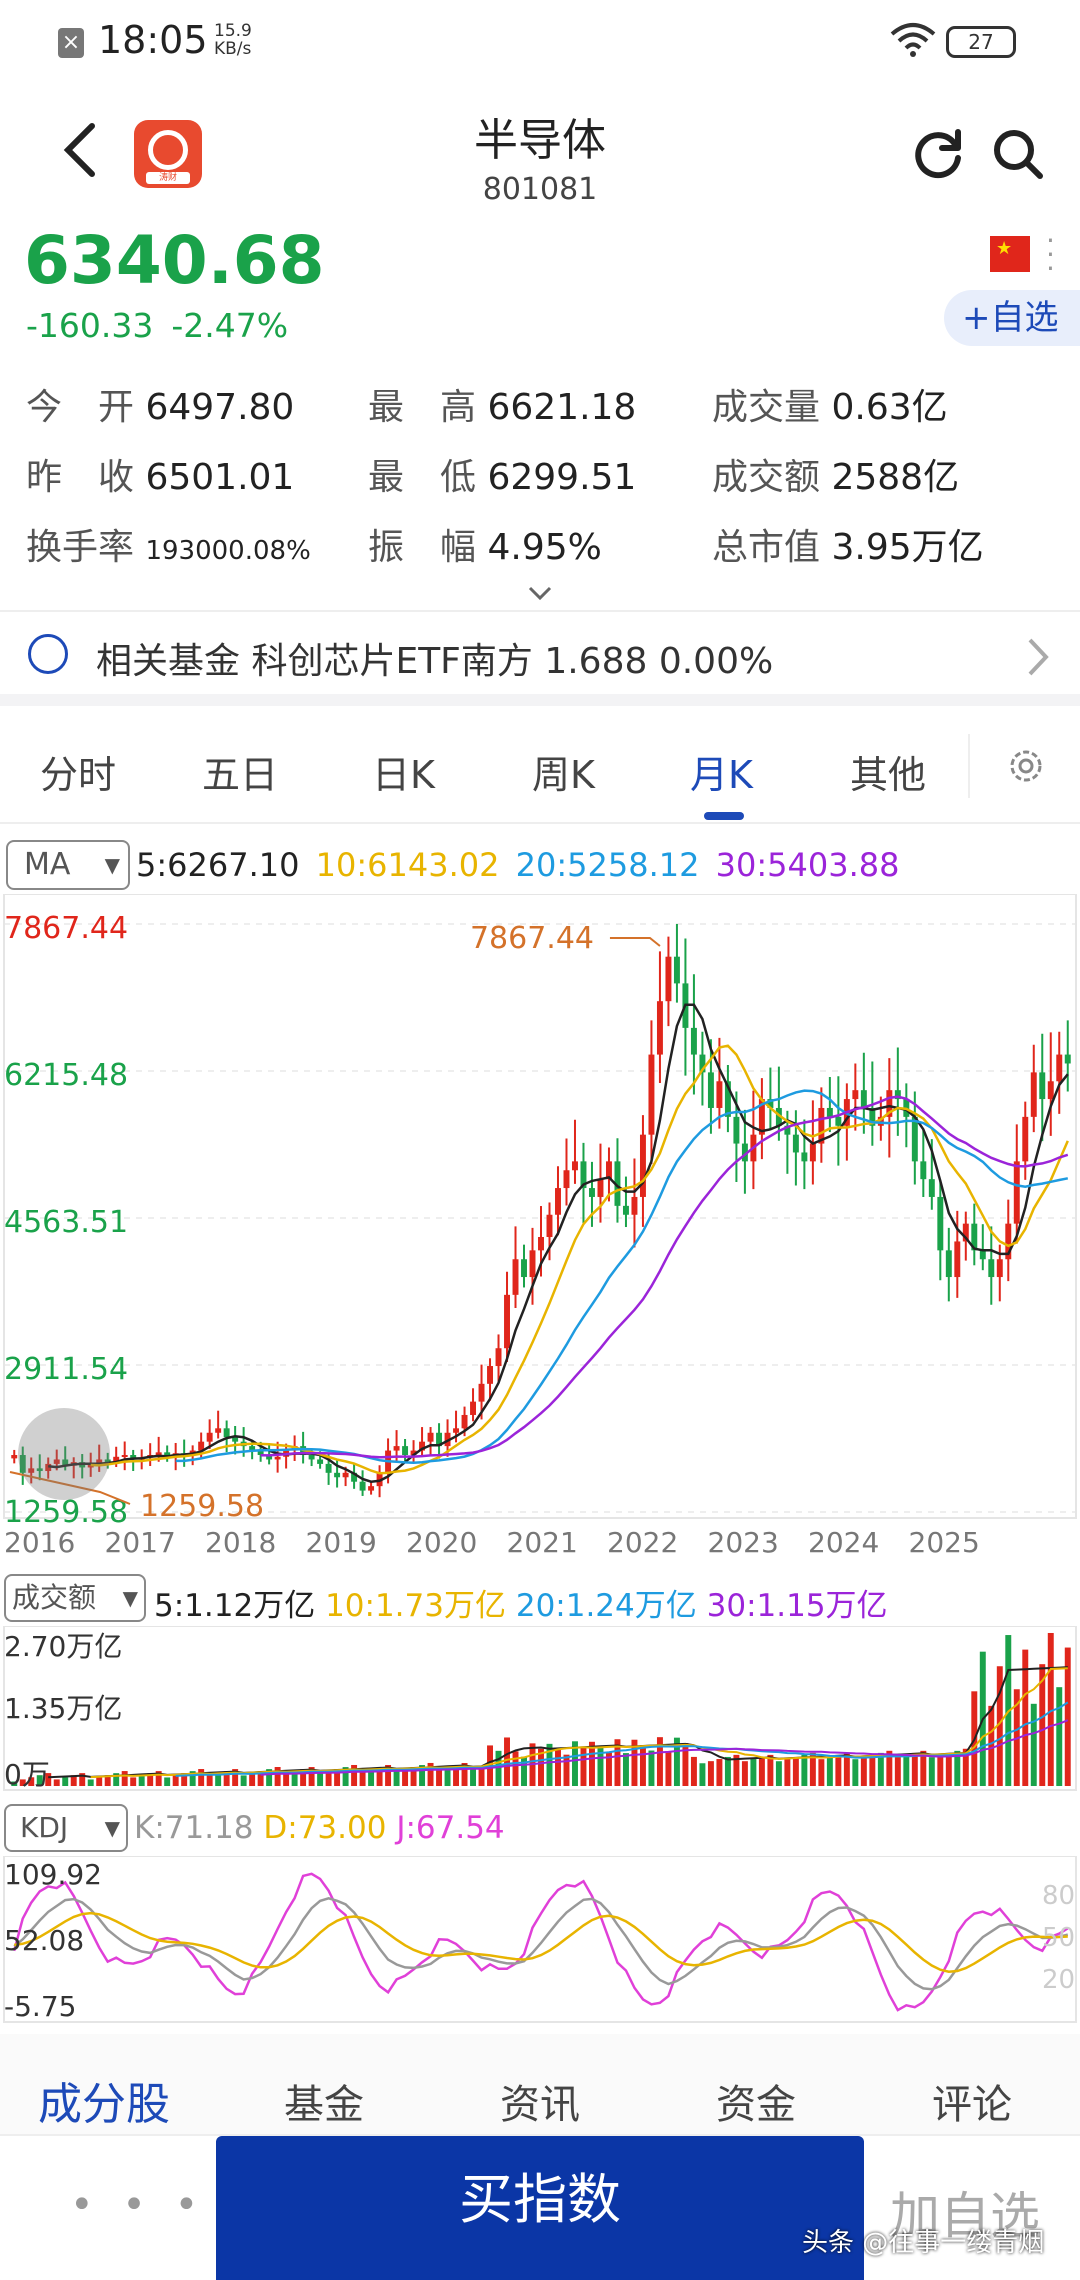 The image size is (1080, 2280). What do you see at coordinates (1012, 318) in the screenshot?
I see `add-favorite-button: +自选` at bounding box center [1012, 318].